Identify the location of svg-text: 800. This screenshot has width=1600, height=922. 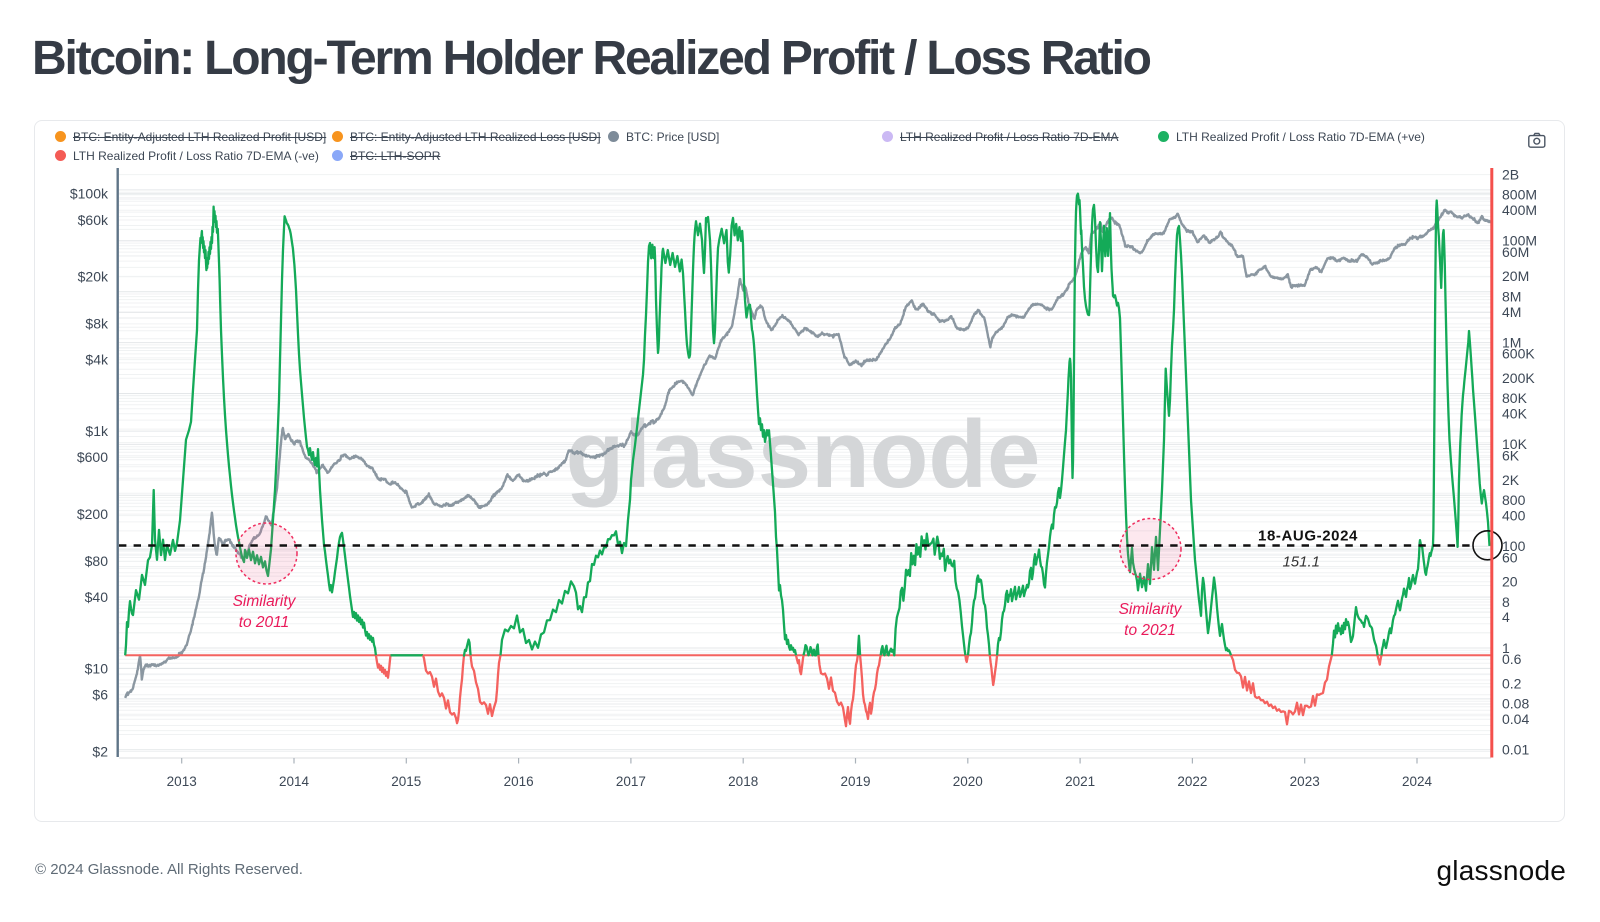
(1514, 500).